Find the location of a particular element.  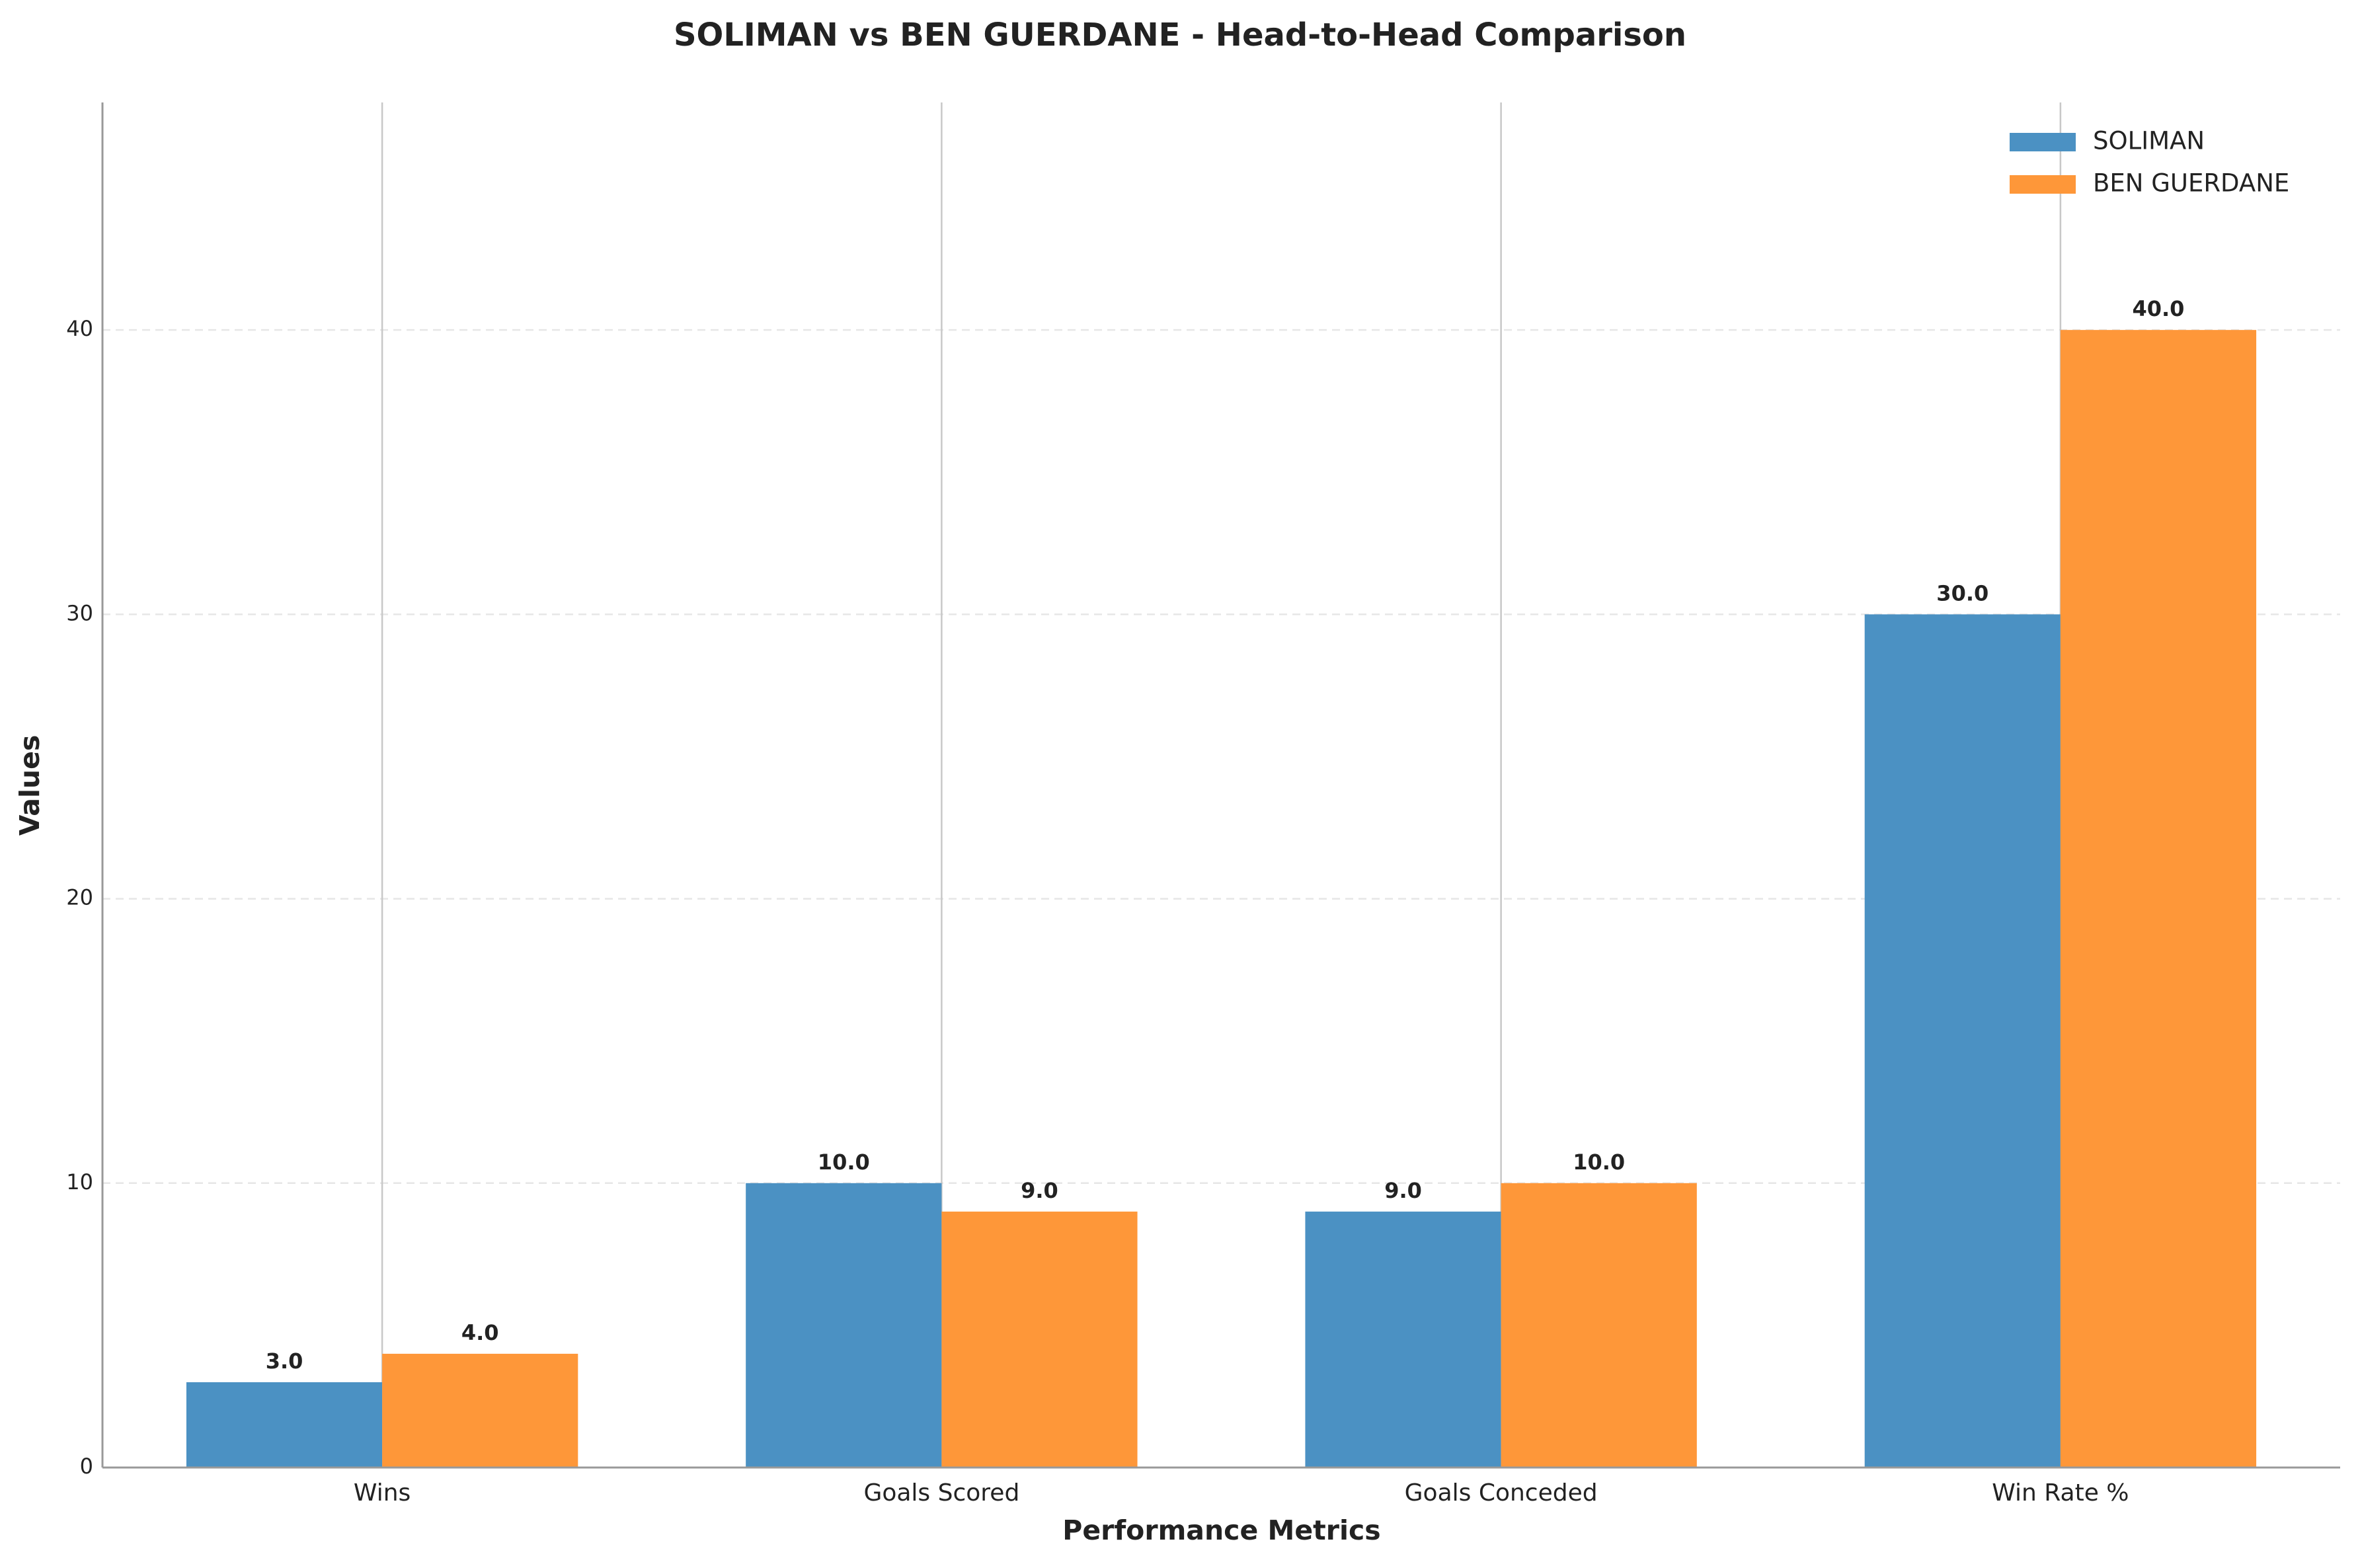

value-label: 40.0 is located at coordinates (2158, 308).